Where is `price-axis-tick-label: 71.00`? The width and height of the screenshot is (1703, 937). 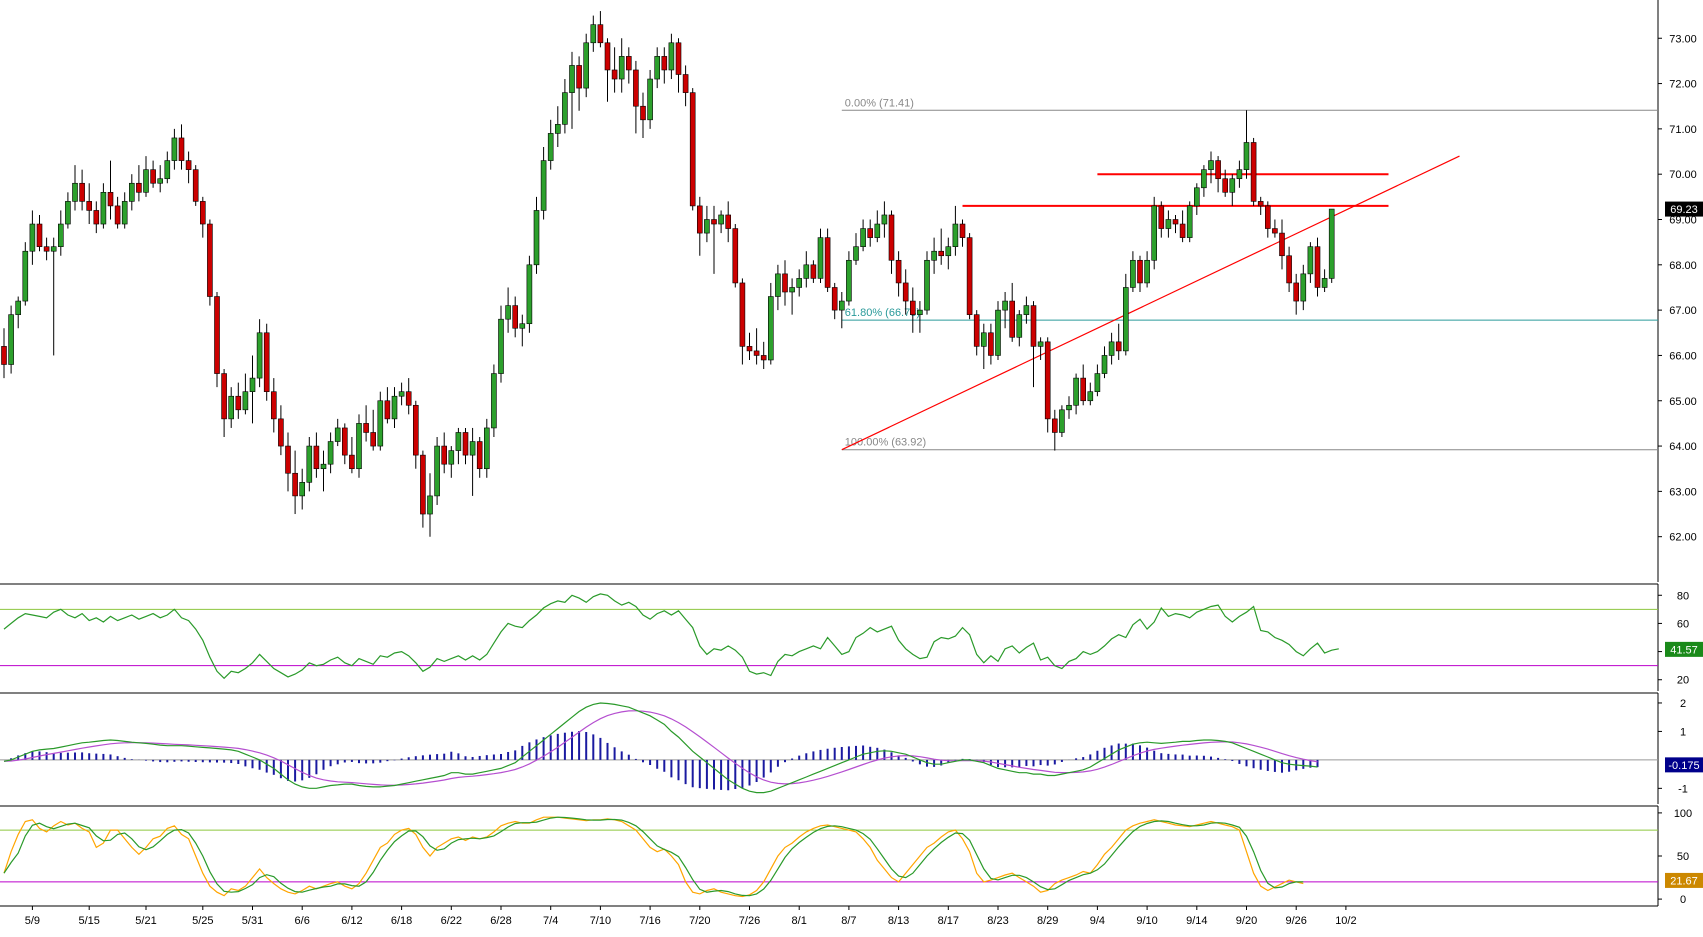
price-axis-tick-label: 71.00 is located at coordinates (1683, 130).